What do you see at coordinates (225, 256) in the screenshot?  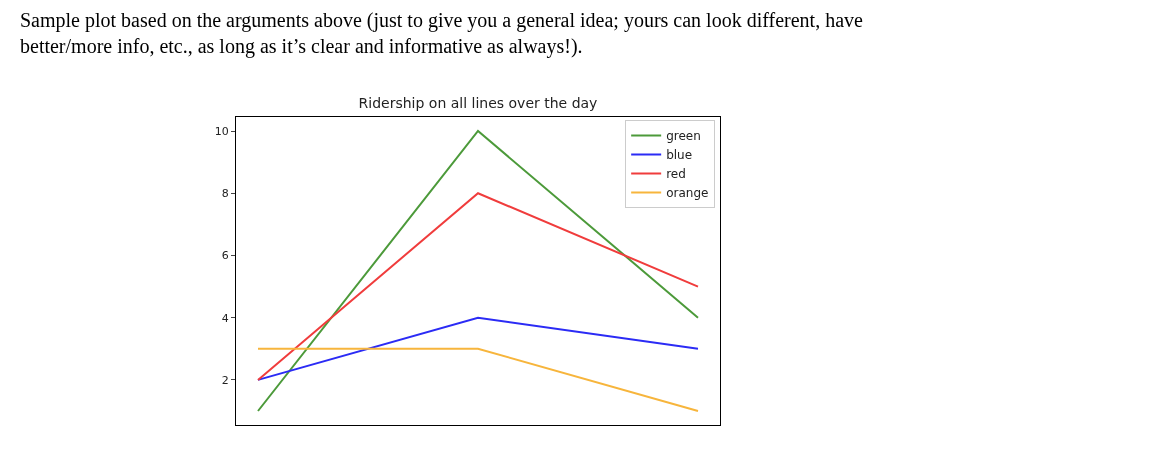 I see `y-tick-label: 6` at bounding box center [225, 256].